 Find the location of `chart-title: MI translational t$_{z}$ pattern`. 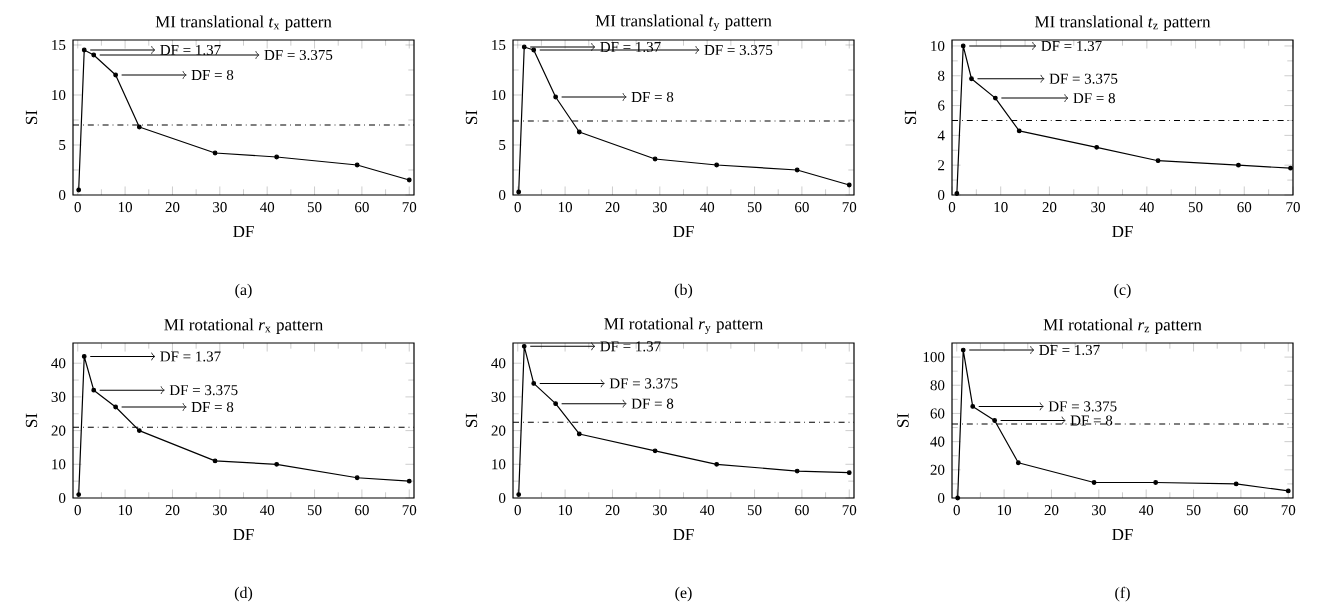

chart-title: MI translational t$_{z}$ pattern is located at coordinates (1122, 23).